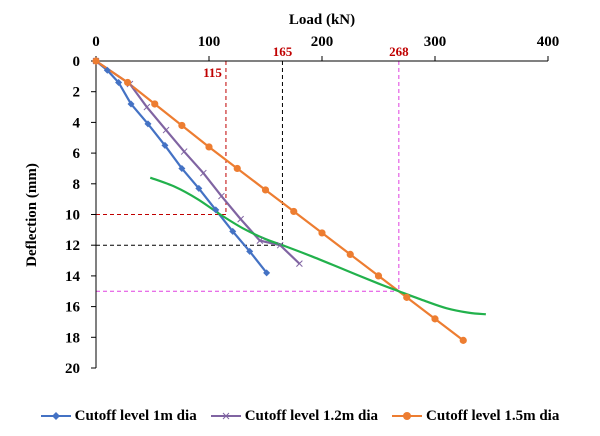 The height and width of the screenshot is (436, 600). I want to click on legend-item: Cutoff level 1.2m dia, so click(294, 416).